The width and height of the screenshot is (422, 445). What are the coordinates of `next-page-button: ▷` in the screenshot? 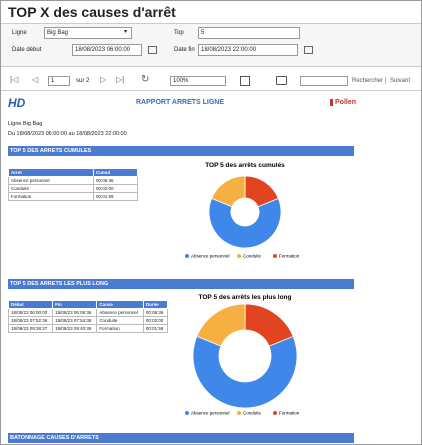 It's located at (103, 79).